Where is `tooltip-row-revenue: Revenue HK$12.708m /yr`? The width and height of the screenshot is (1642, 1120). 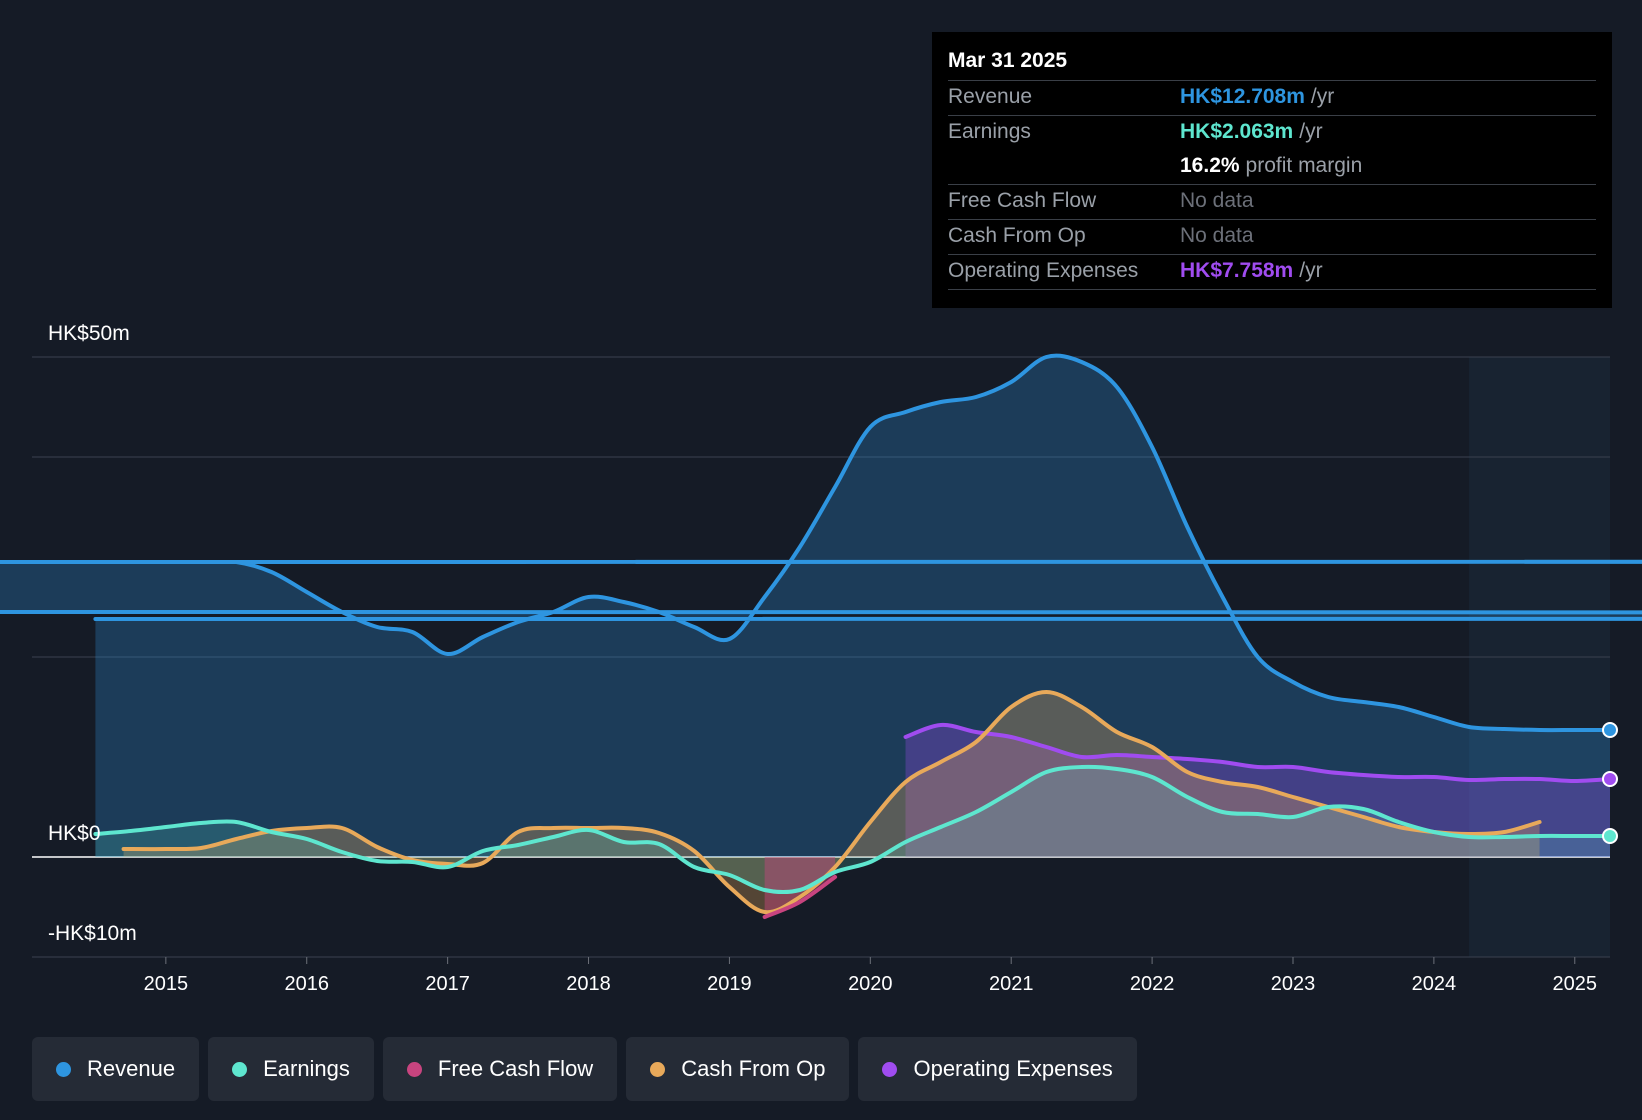 tooltip-row-revenue: Revenue HK$12.708m /yr is located at coordinates (1272, 98).